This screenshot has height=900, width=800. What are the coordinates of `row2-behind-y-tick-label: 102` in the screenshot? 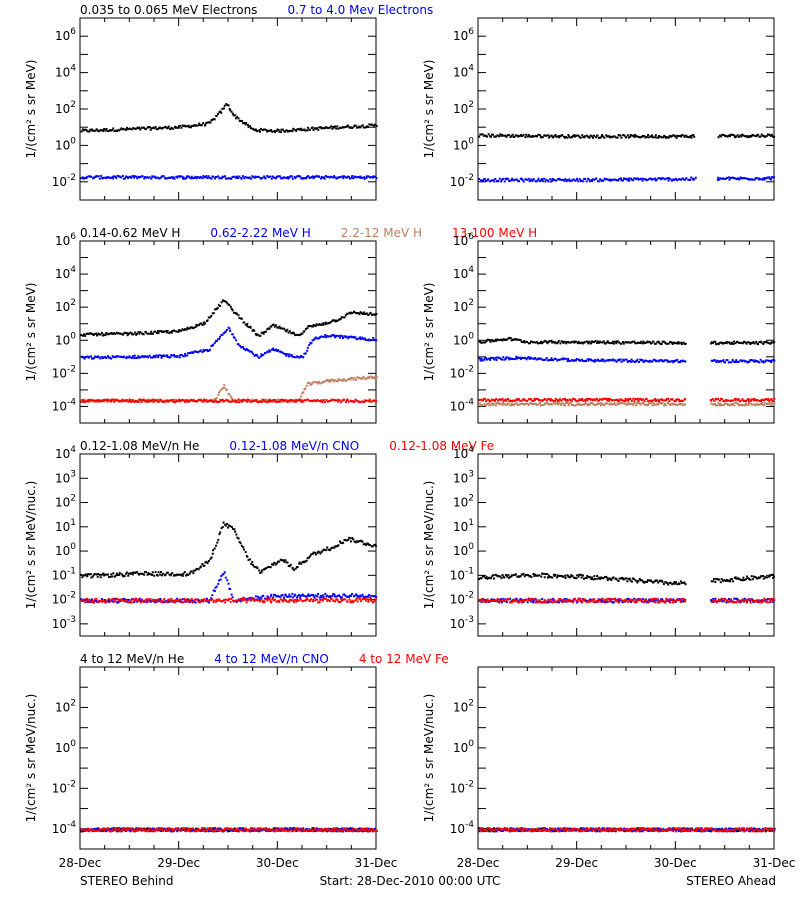 It's located at (65, 306).